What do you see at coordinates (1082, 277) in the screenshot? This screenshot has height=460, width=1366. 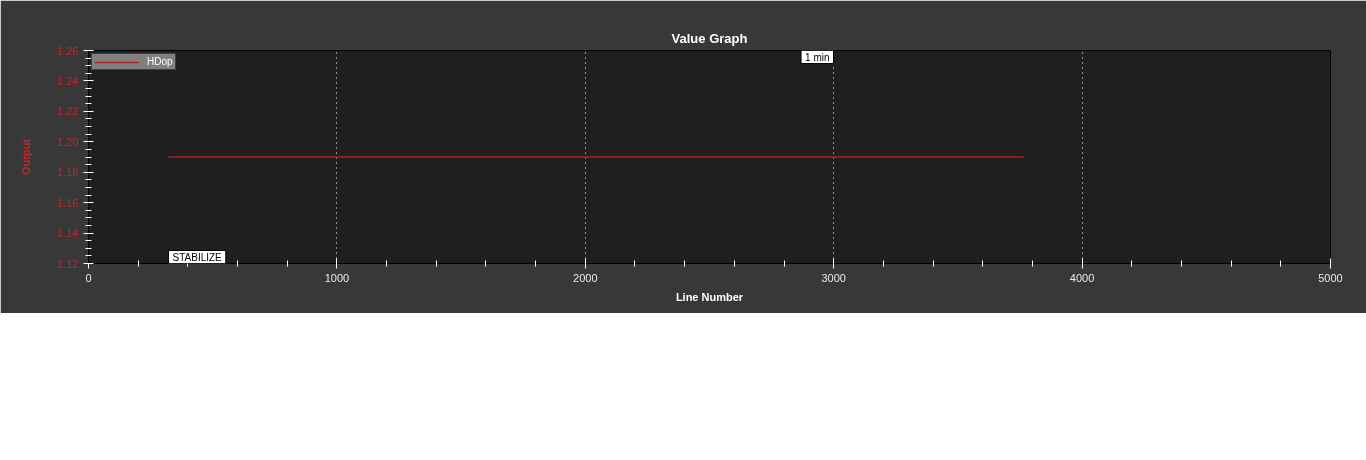 I see `x-tick-label: 4000` at bounding box center [1082, 277].